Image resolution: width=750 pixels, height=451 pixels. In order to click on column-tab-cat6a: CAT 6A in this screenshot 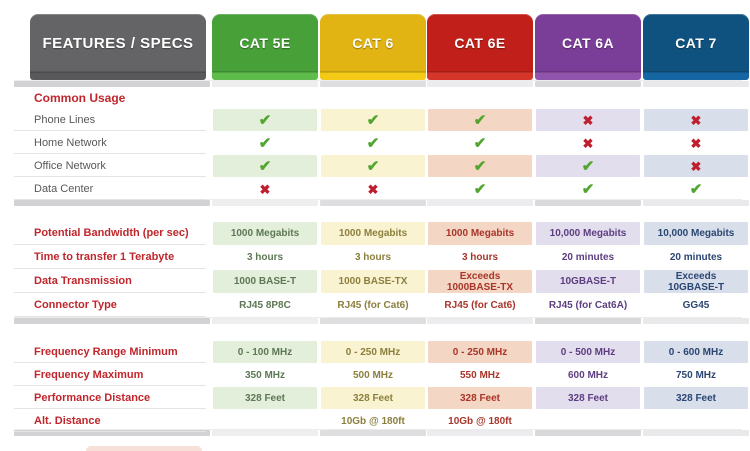, I will do `click(588, 47)`.